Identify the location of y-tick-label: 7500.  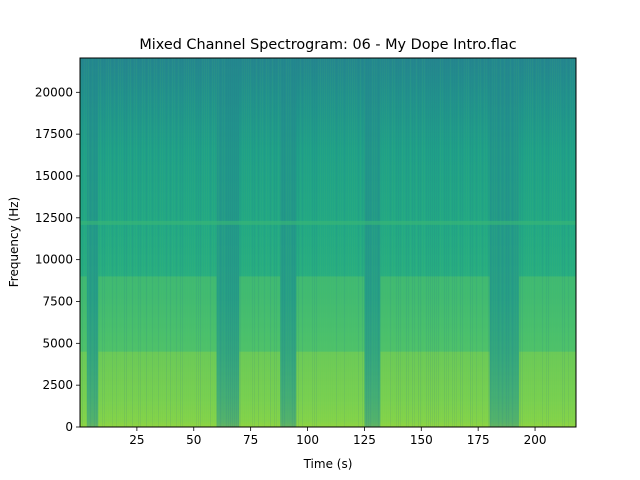
(57, 301).